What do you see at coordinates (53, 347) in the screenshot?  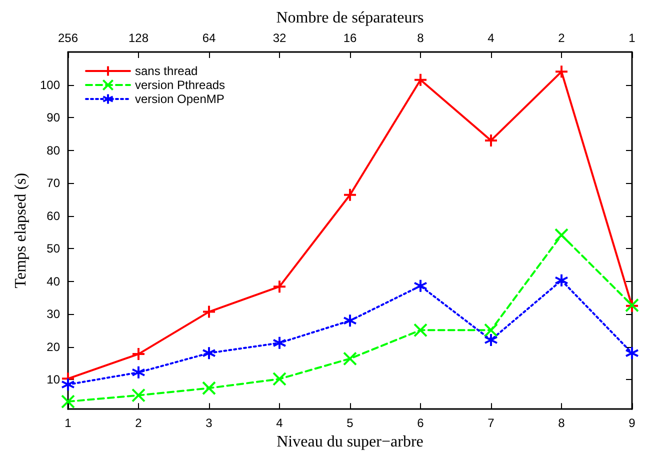 I see `y-tick-label: 20` at bounding box center [53, 347].